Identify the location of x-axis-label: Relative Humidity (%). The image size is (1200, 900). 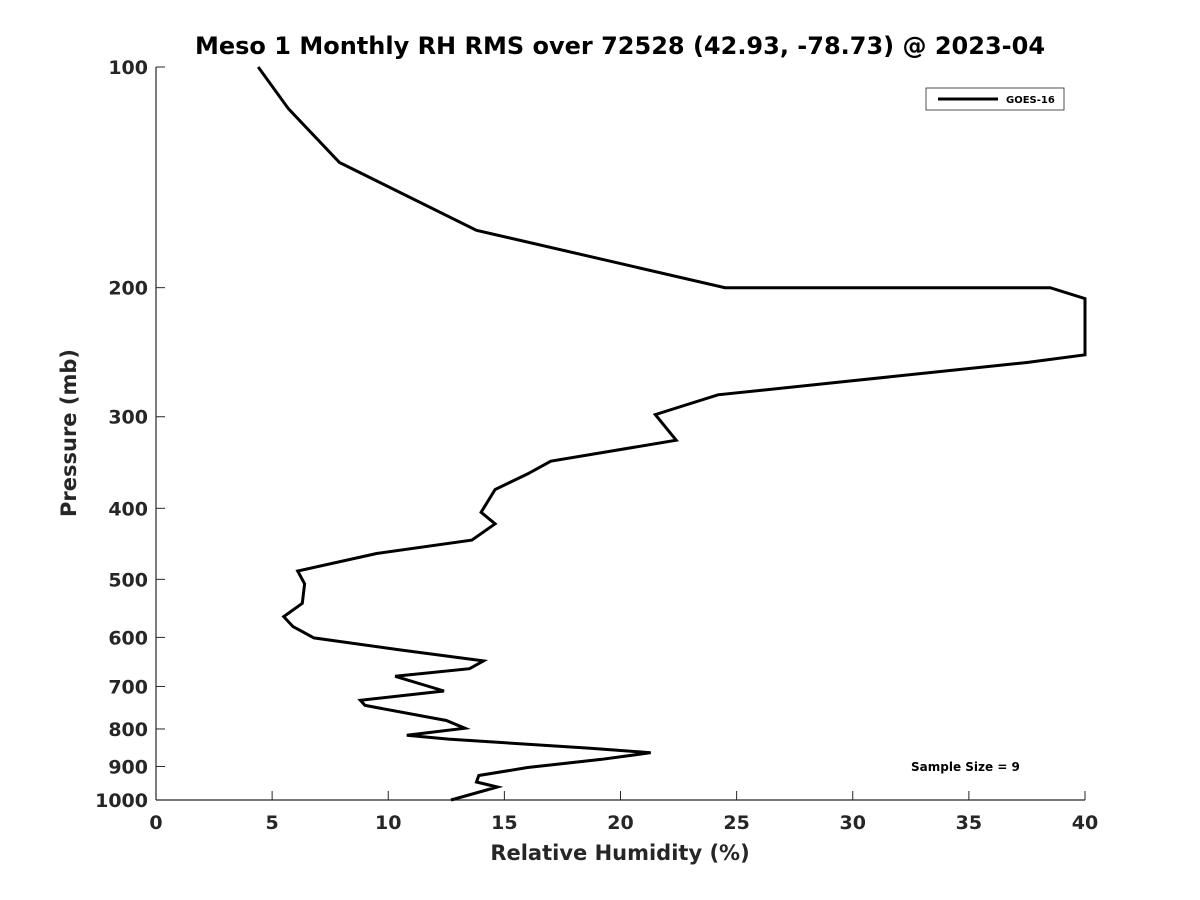
(619, 853).